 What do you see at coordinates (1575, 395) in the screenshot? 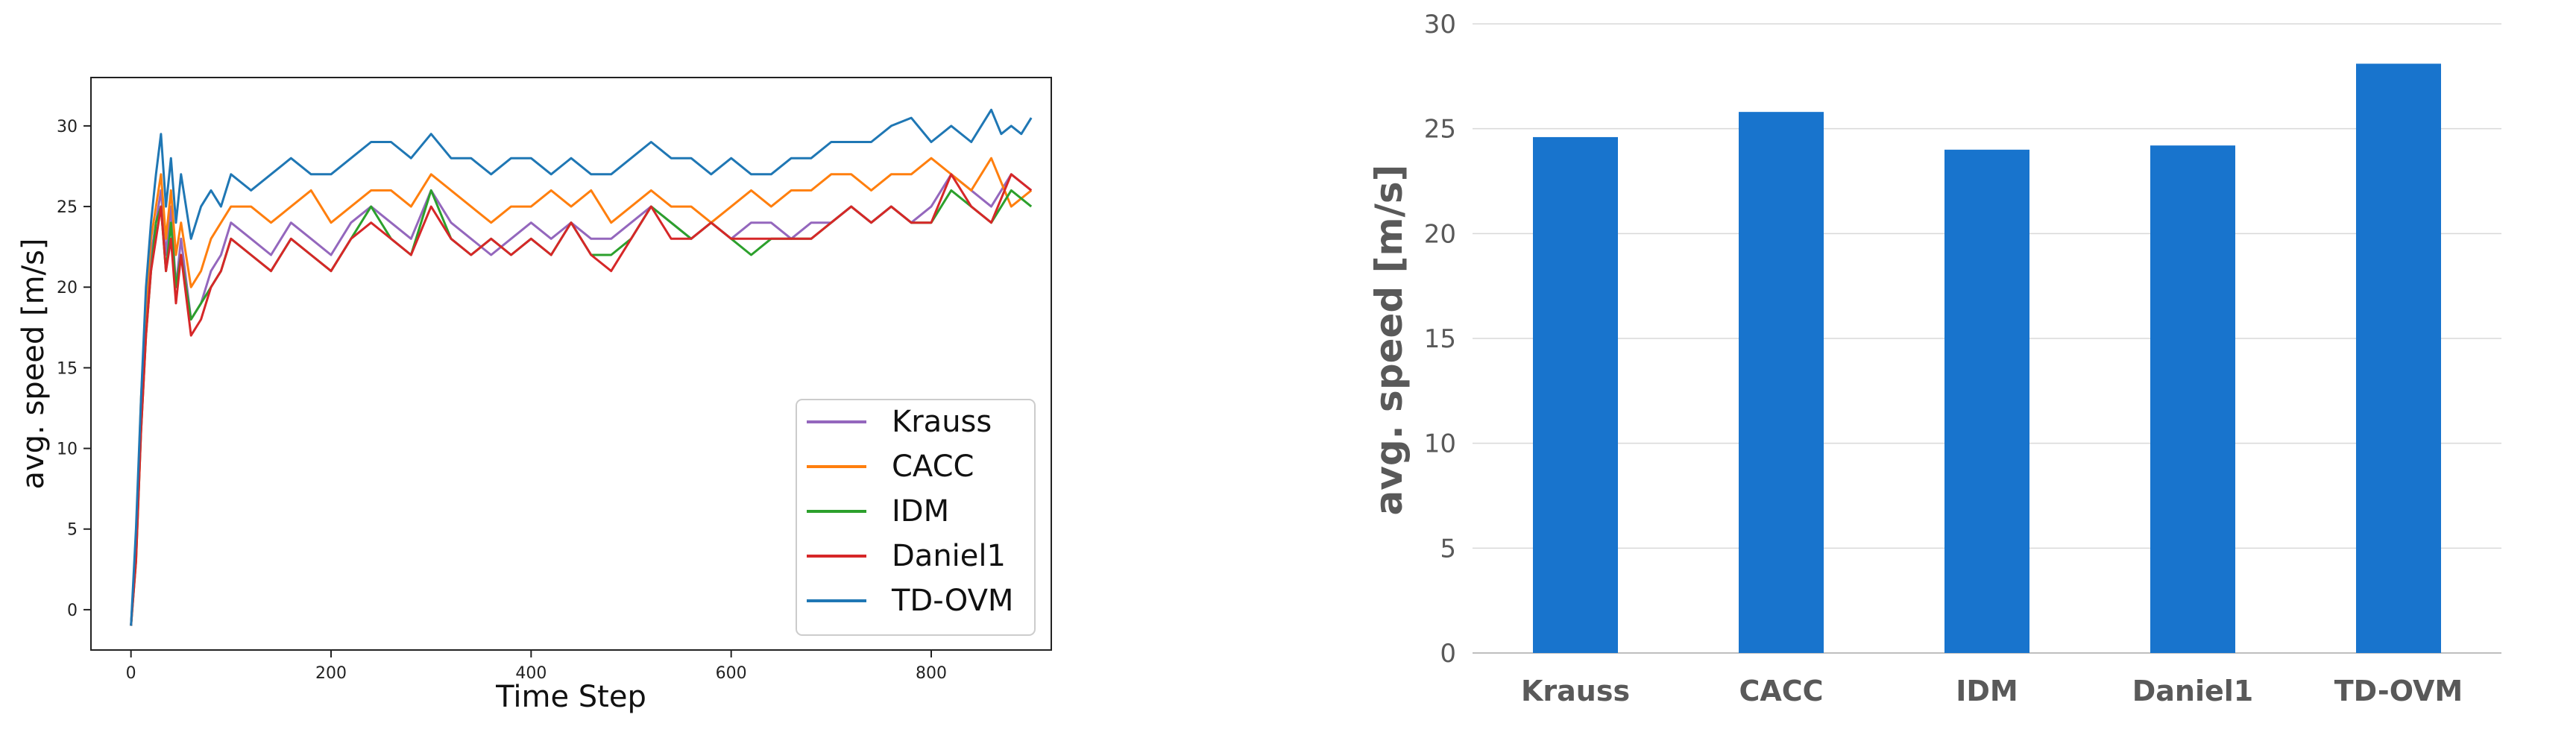
I see `bar-krauss` at bounding box center [1575, 395].